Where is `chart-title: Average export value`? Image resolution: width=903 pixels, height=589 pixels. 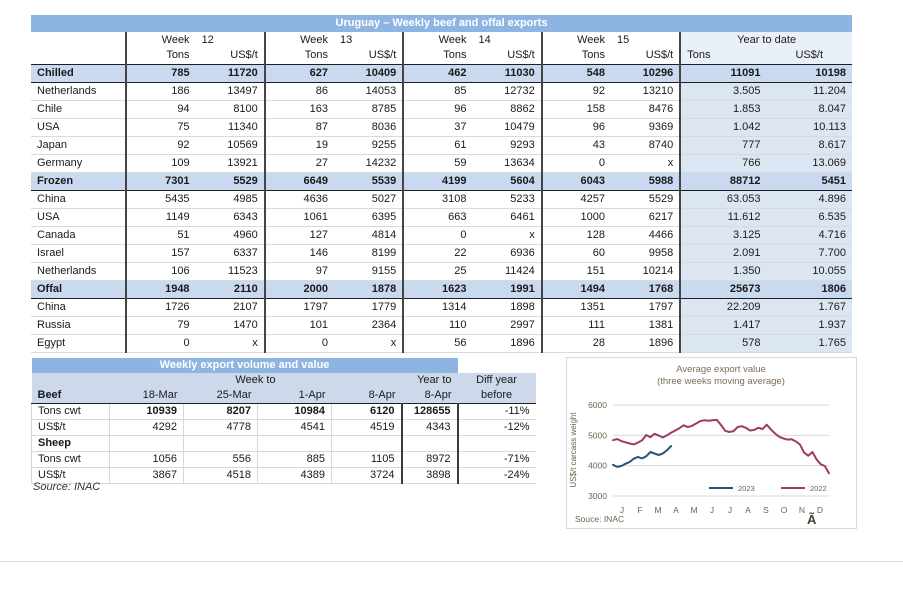
chart-title: Average export value is located at coordinates (721, 369).